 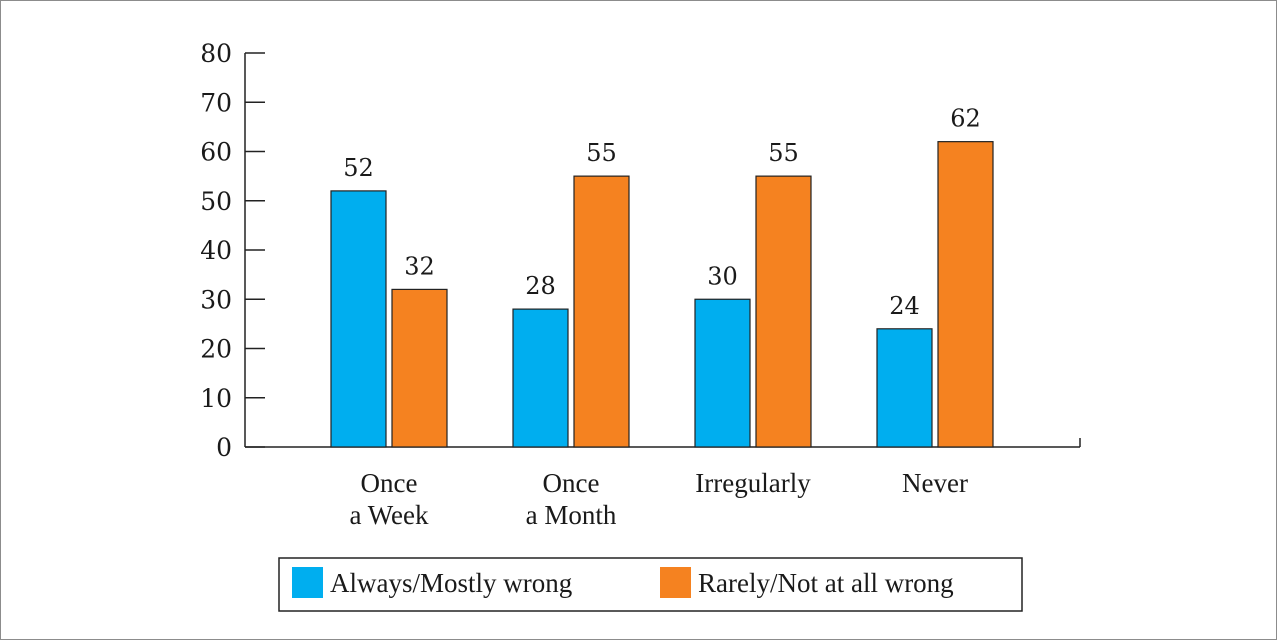 I want to click on y-tick-label: 70, so click(x=216, y=102).